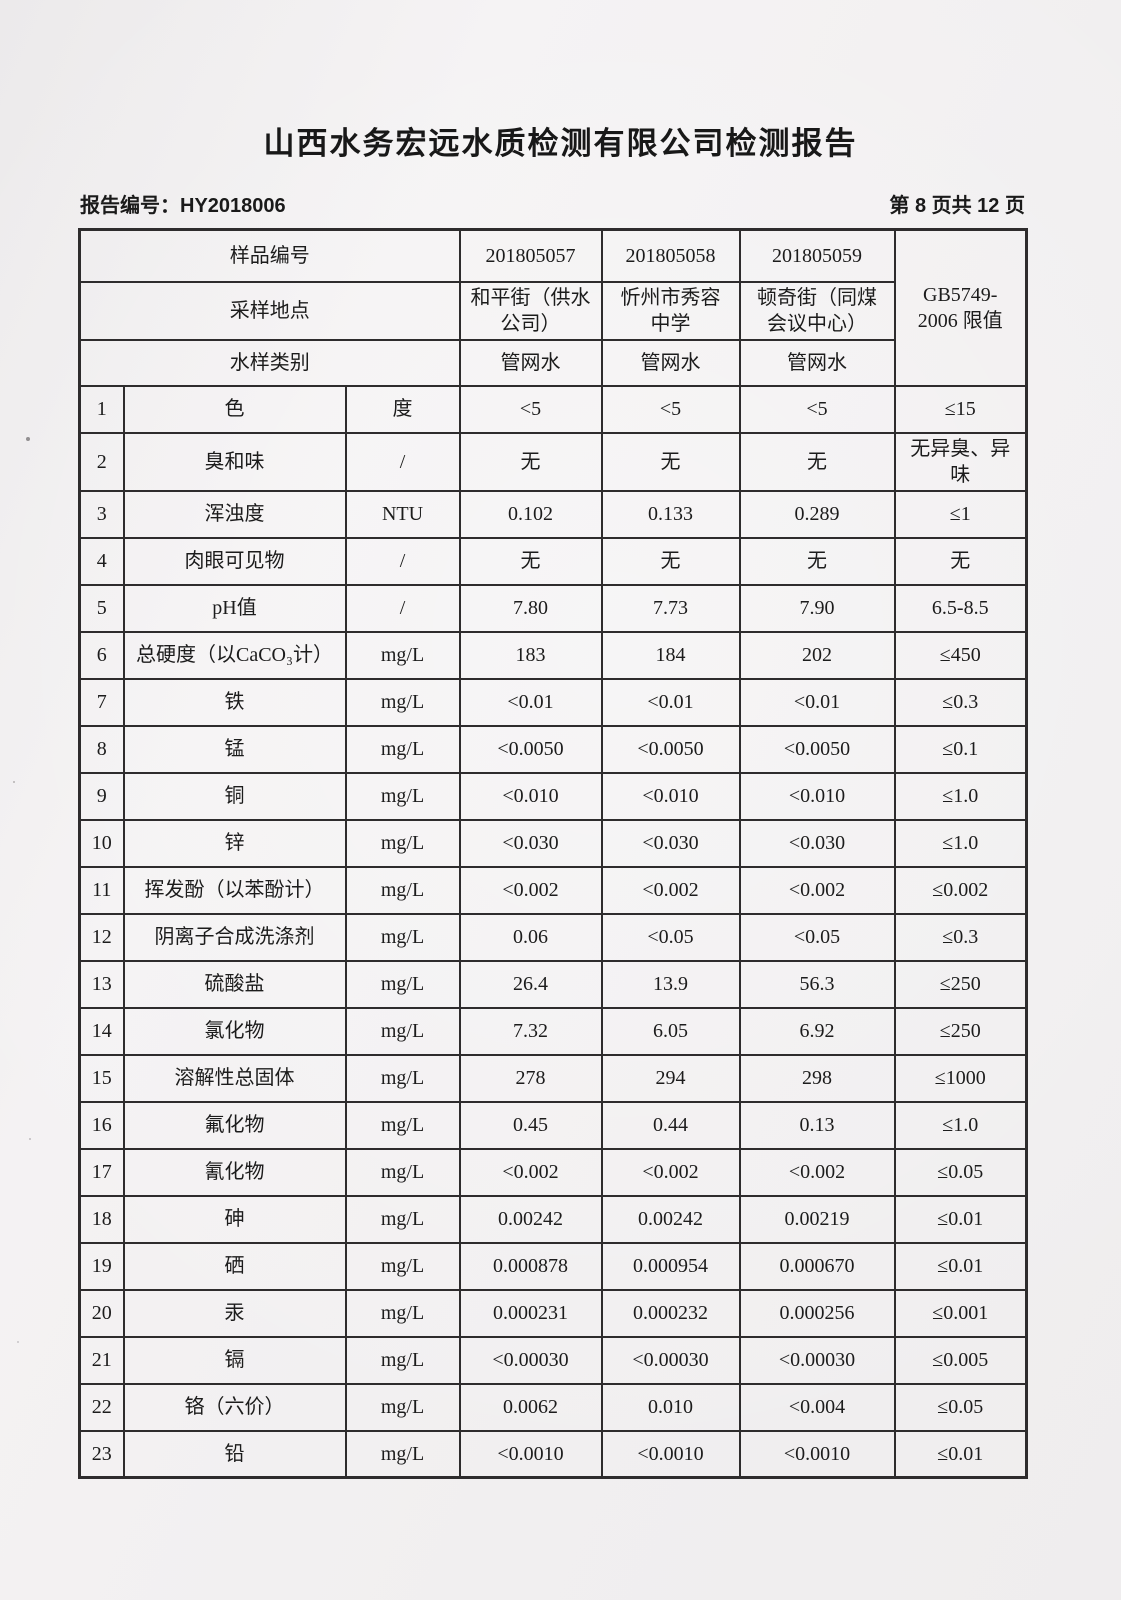  What do you see at coordinates (670, 608) in the screenshot?
I see `sample2-value: 7.73` at bounding box center [670, 608].